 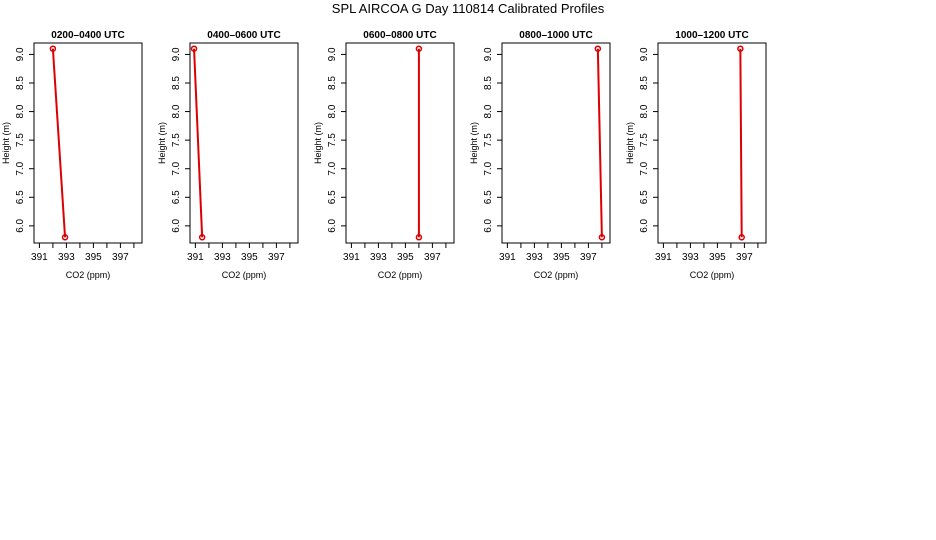 What do you see at coordinates (6, 143) in the screenshot?
I see `chart-1-y-axis-label: Height (m)` at bounding box center [6, 143].